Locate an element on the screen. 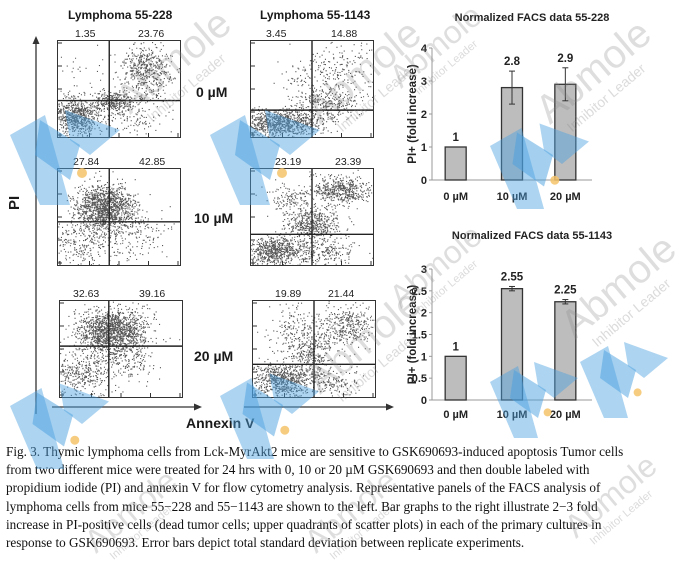 Image resolution: width=700 pixels, height=570 pixels. bar-data-label: 2.9 is located at coordinates (565, 59).